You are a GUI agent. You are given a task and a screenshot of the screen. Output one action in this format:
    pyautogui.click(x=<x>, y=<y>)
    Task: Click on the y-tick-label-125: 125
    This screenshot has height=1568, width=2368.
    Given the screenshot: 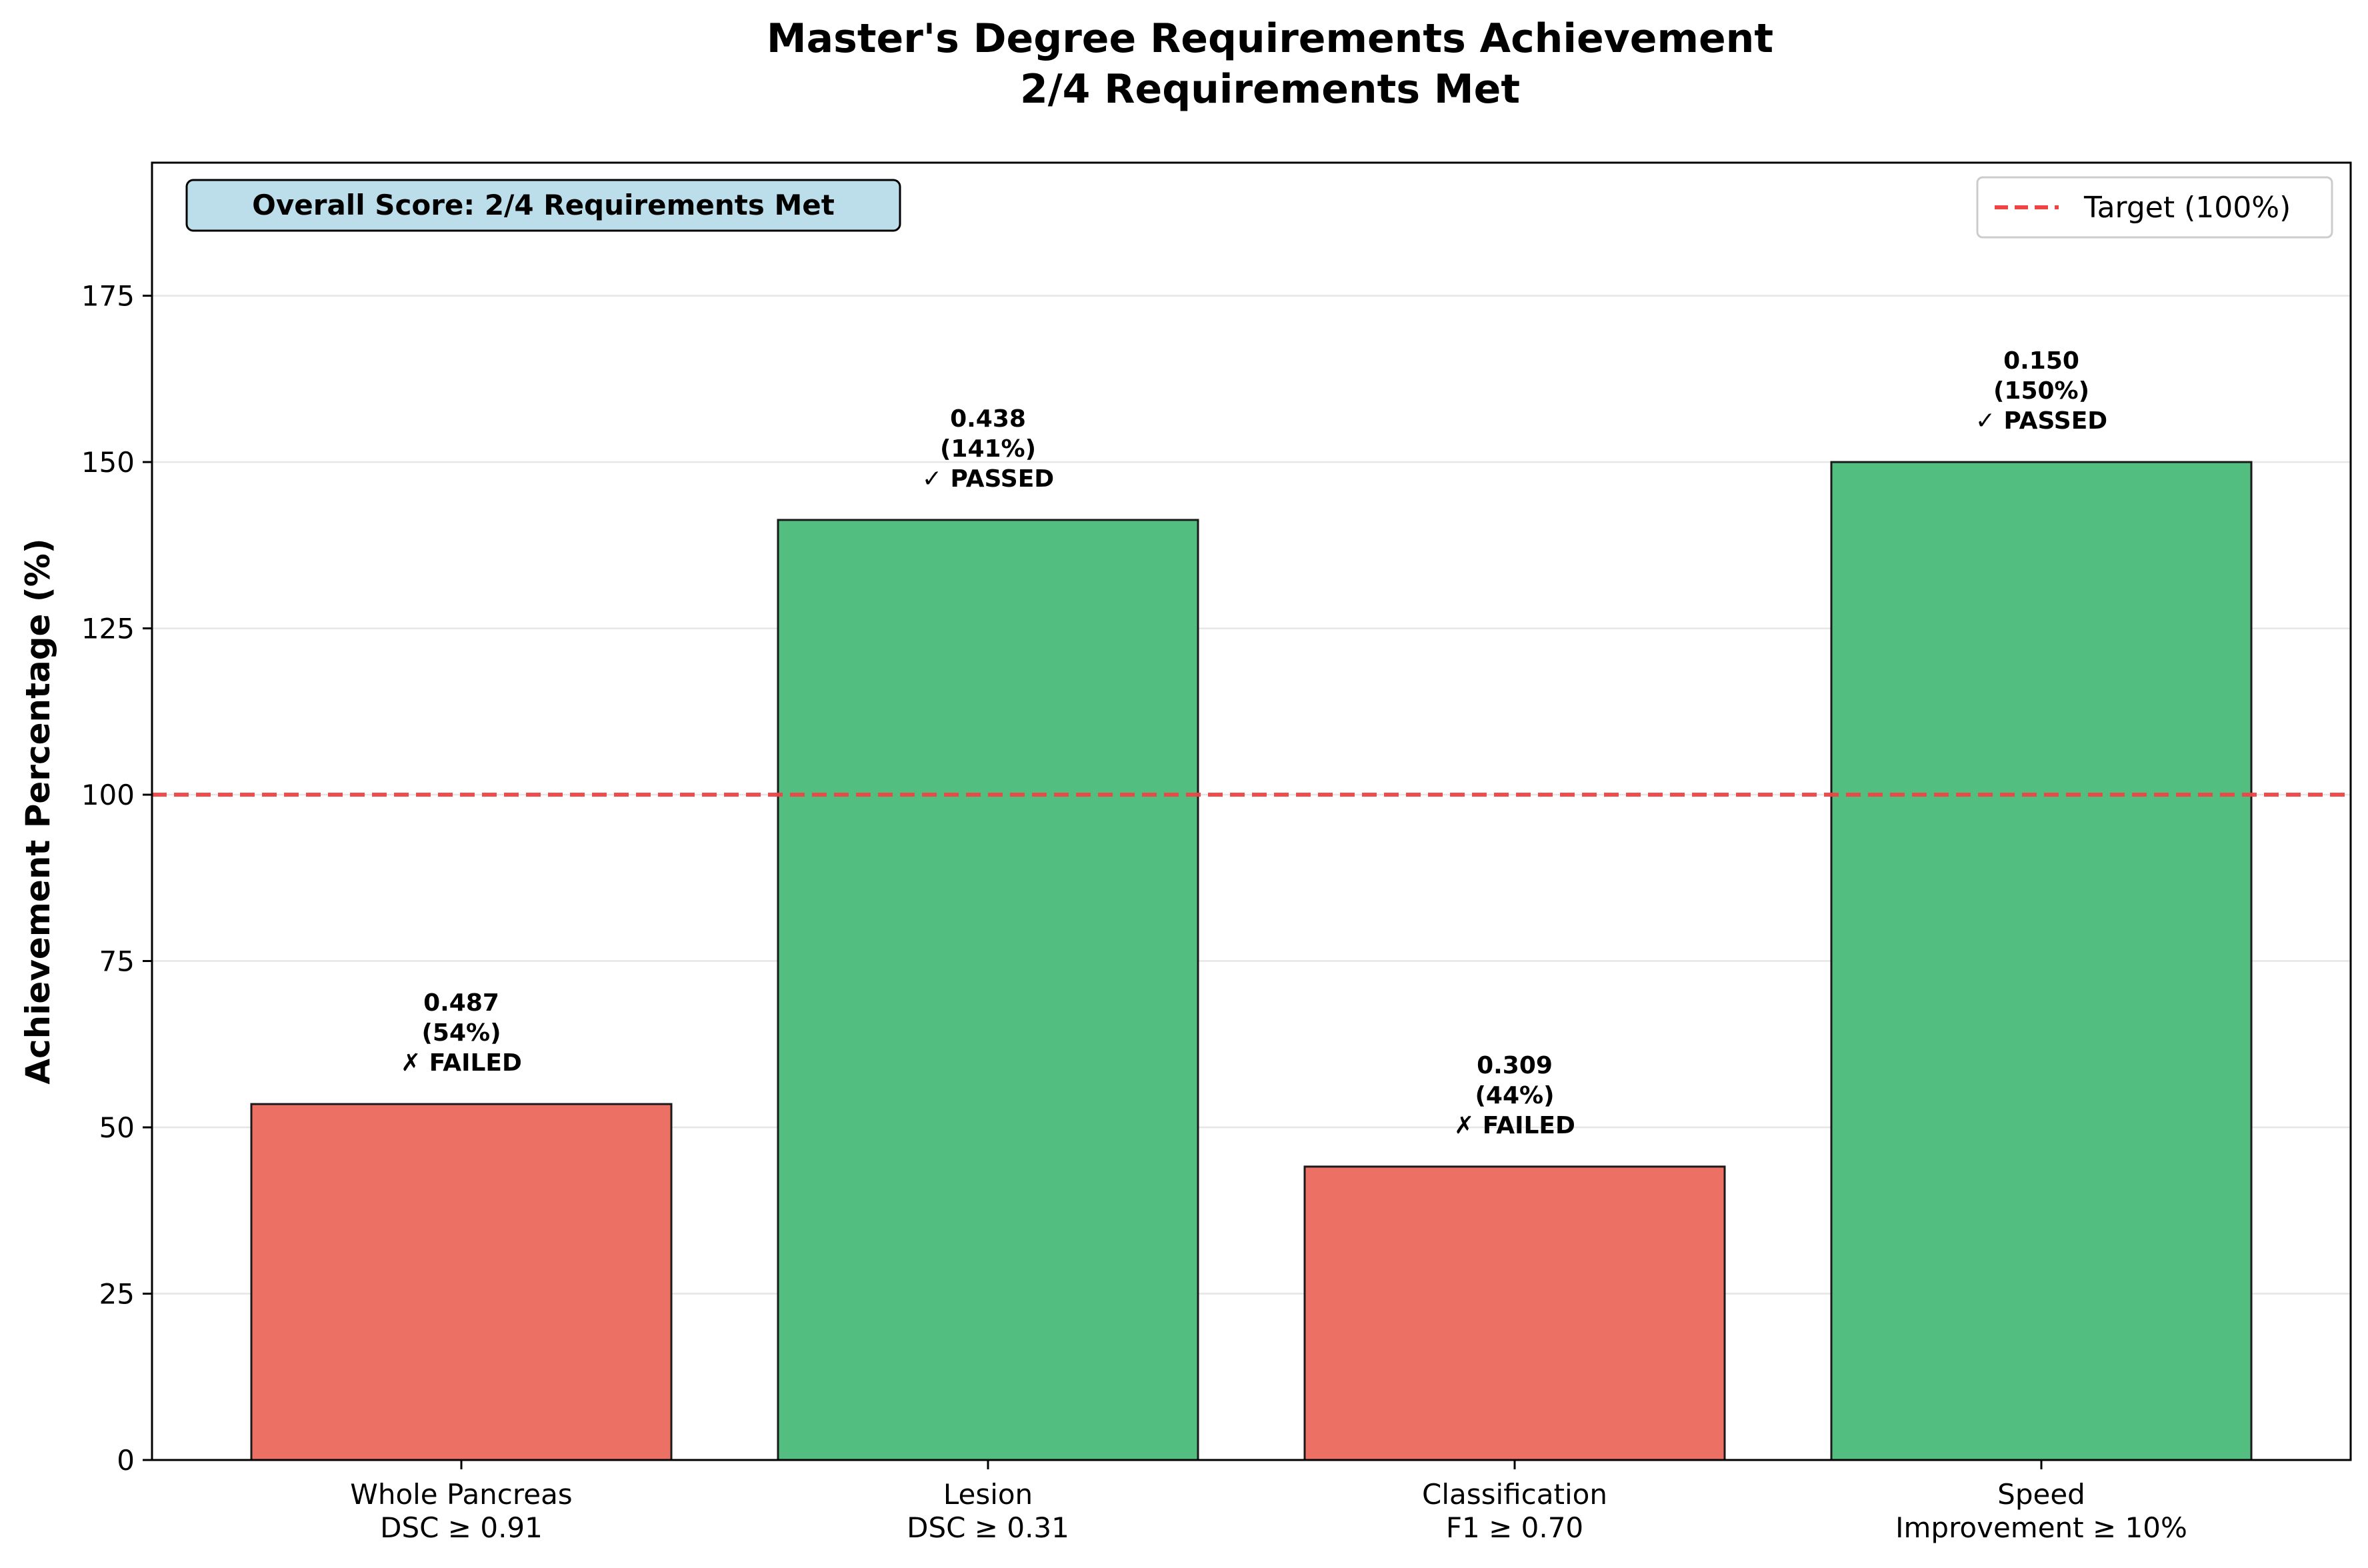 What is the action you would take?
    pyautogui.click(x=108, y=629)
    